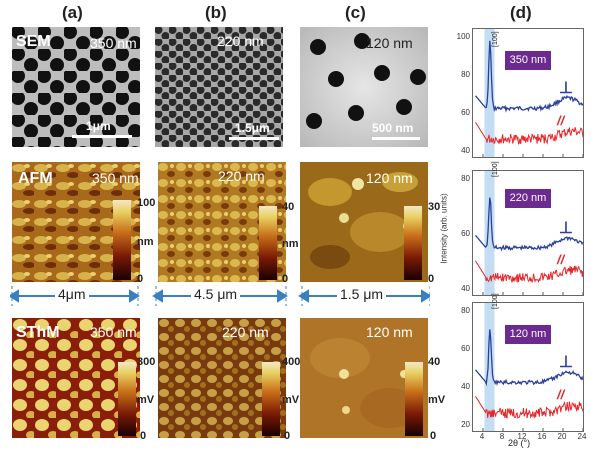 Image resolution: width=600 pixels, height=455 pixels. Describe the element at coordinates (140, 279) in the screenshot. I see `afm-colorbar-a-min: 0` at that location.